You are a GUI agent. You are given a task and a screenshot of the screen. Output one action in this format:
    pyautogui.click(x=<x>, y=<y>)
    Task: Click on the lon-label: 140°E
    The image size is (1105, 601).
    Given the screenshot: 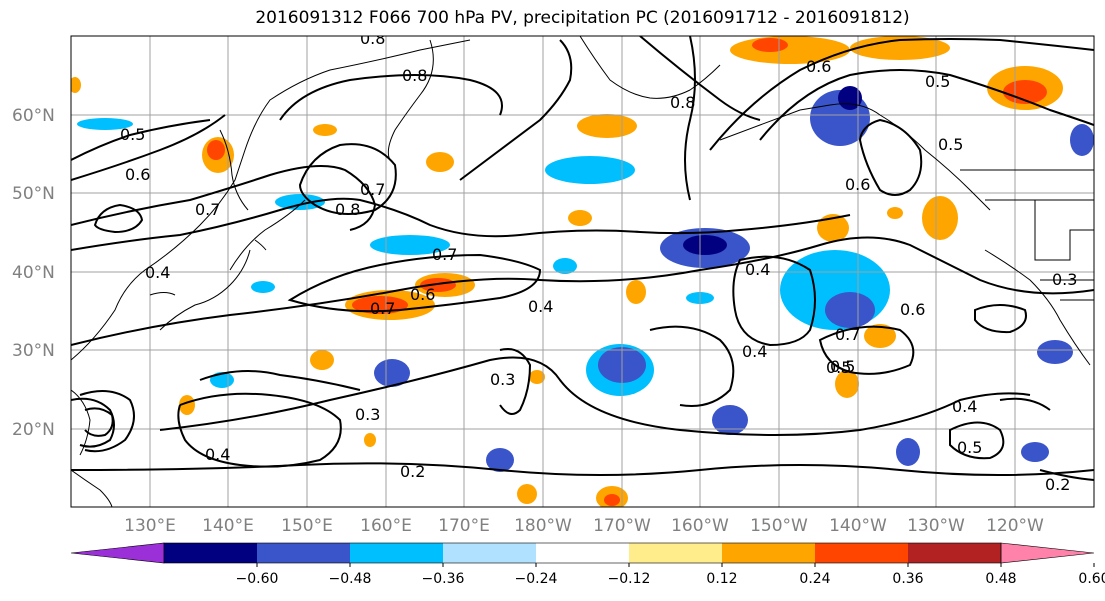 What is the action you would take?
    pyautogui.click(x=228, y=526)
    